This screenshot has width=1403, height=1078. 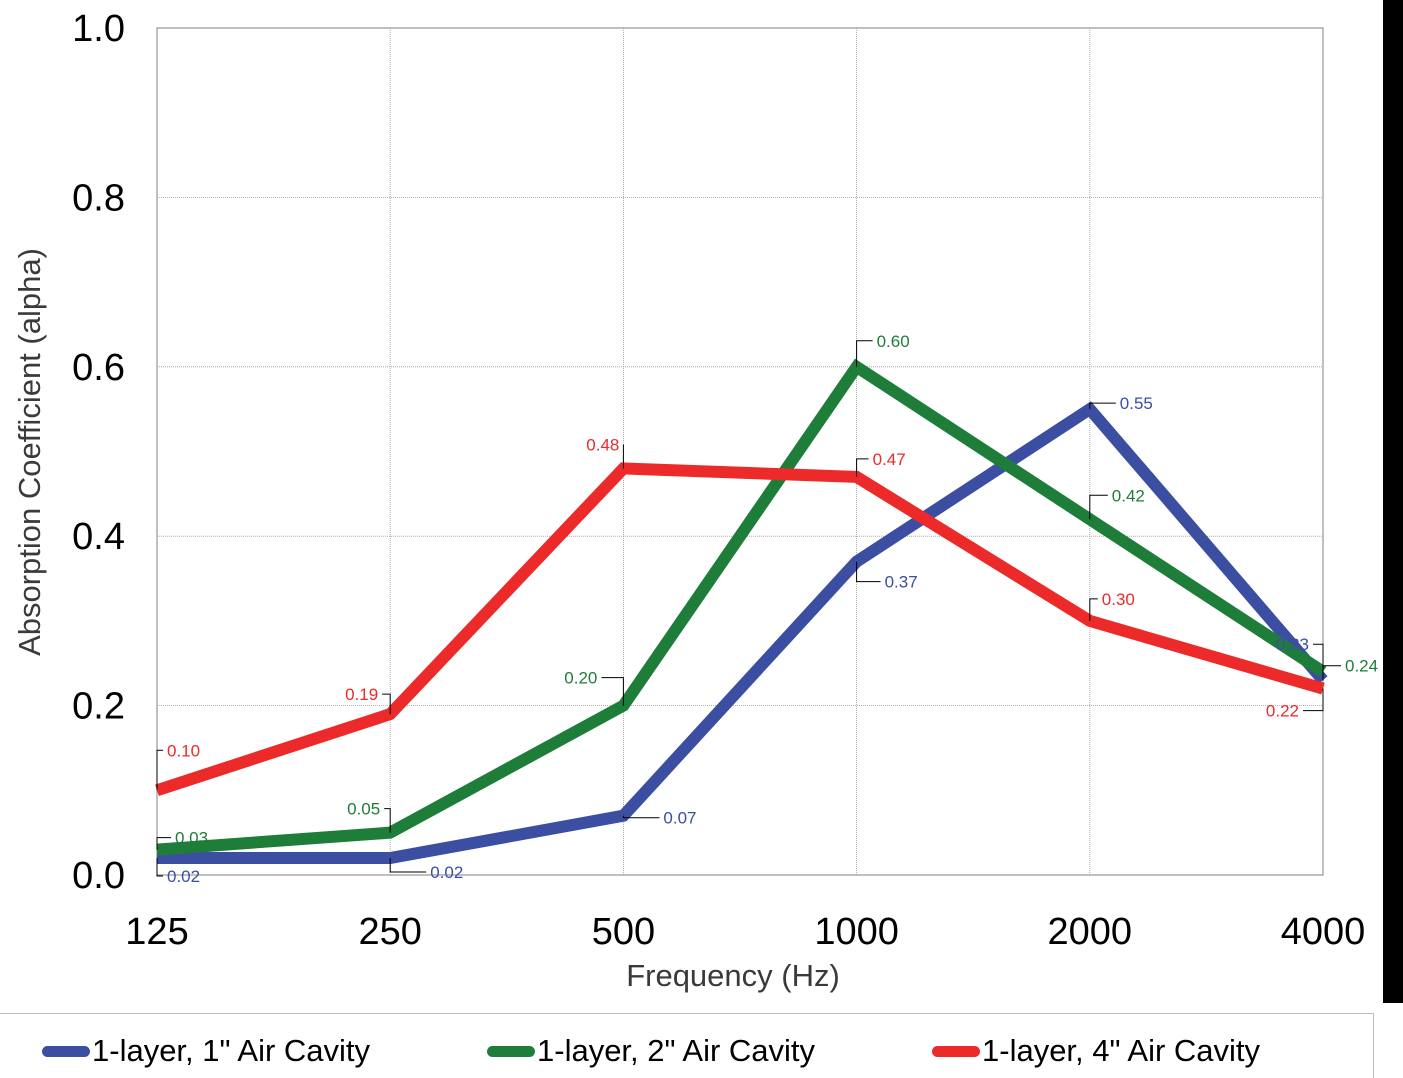 What do you see at coordinates (889, 459) in the screenshot?
I see `data-label-2-3: 0.47` at bounding box center [889, 459].